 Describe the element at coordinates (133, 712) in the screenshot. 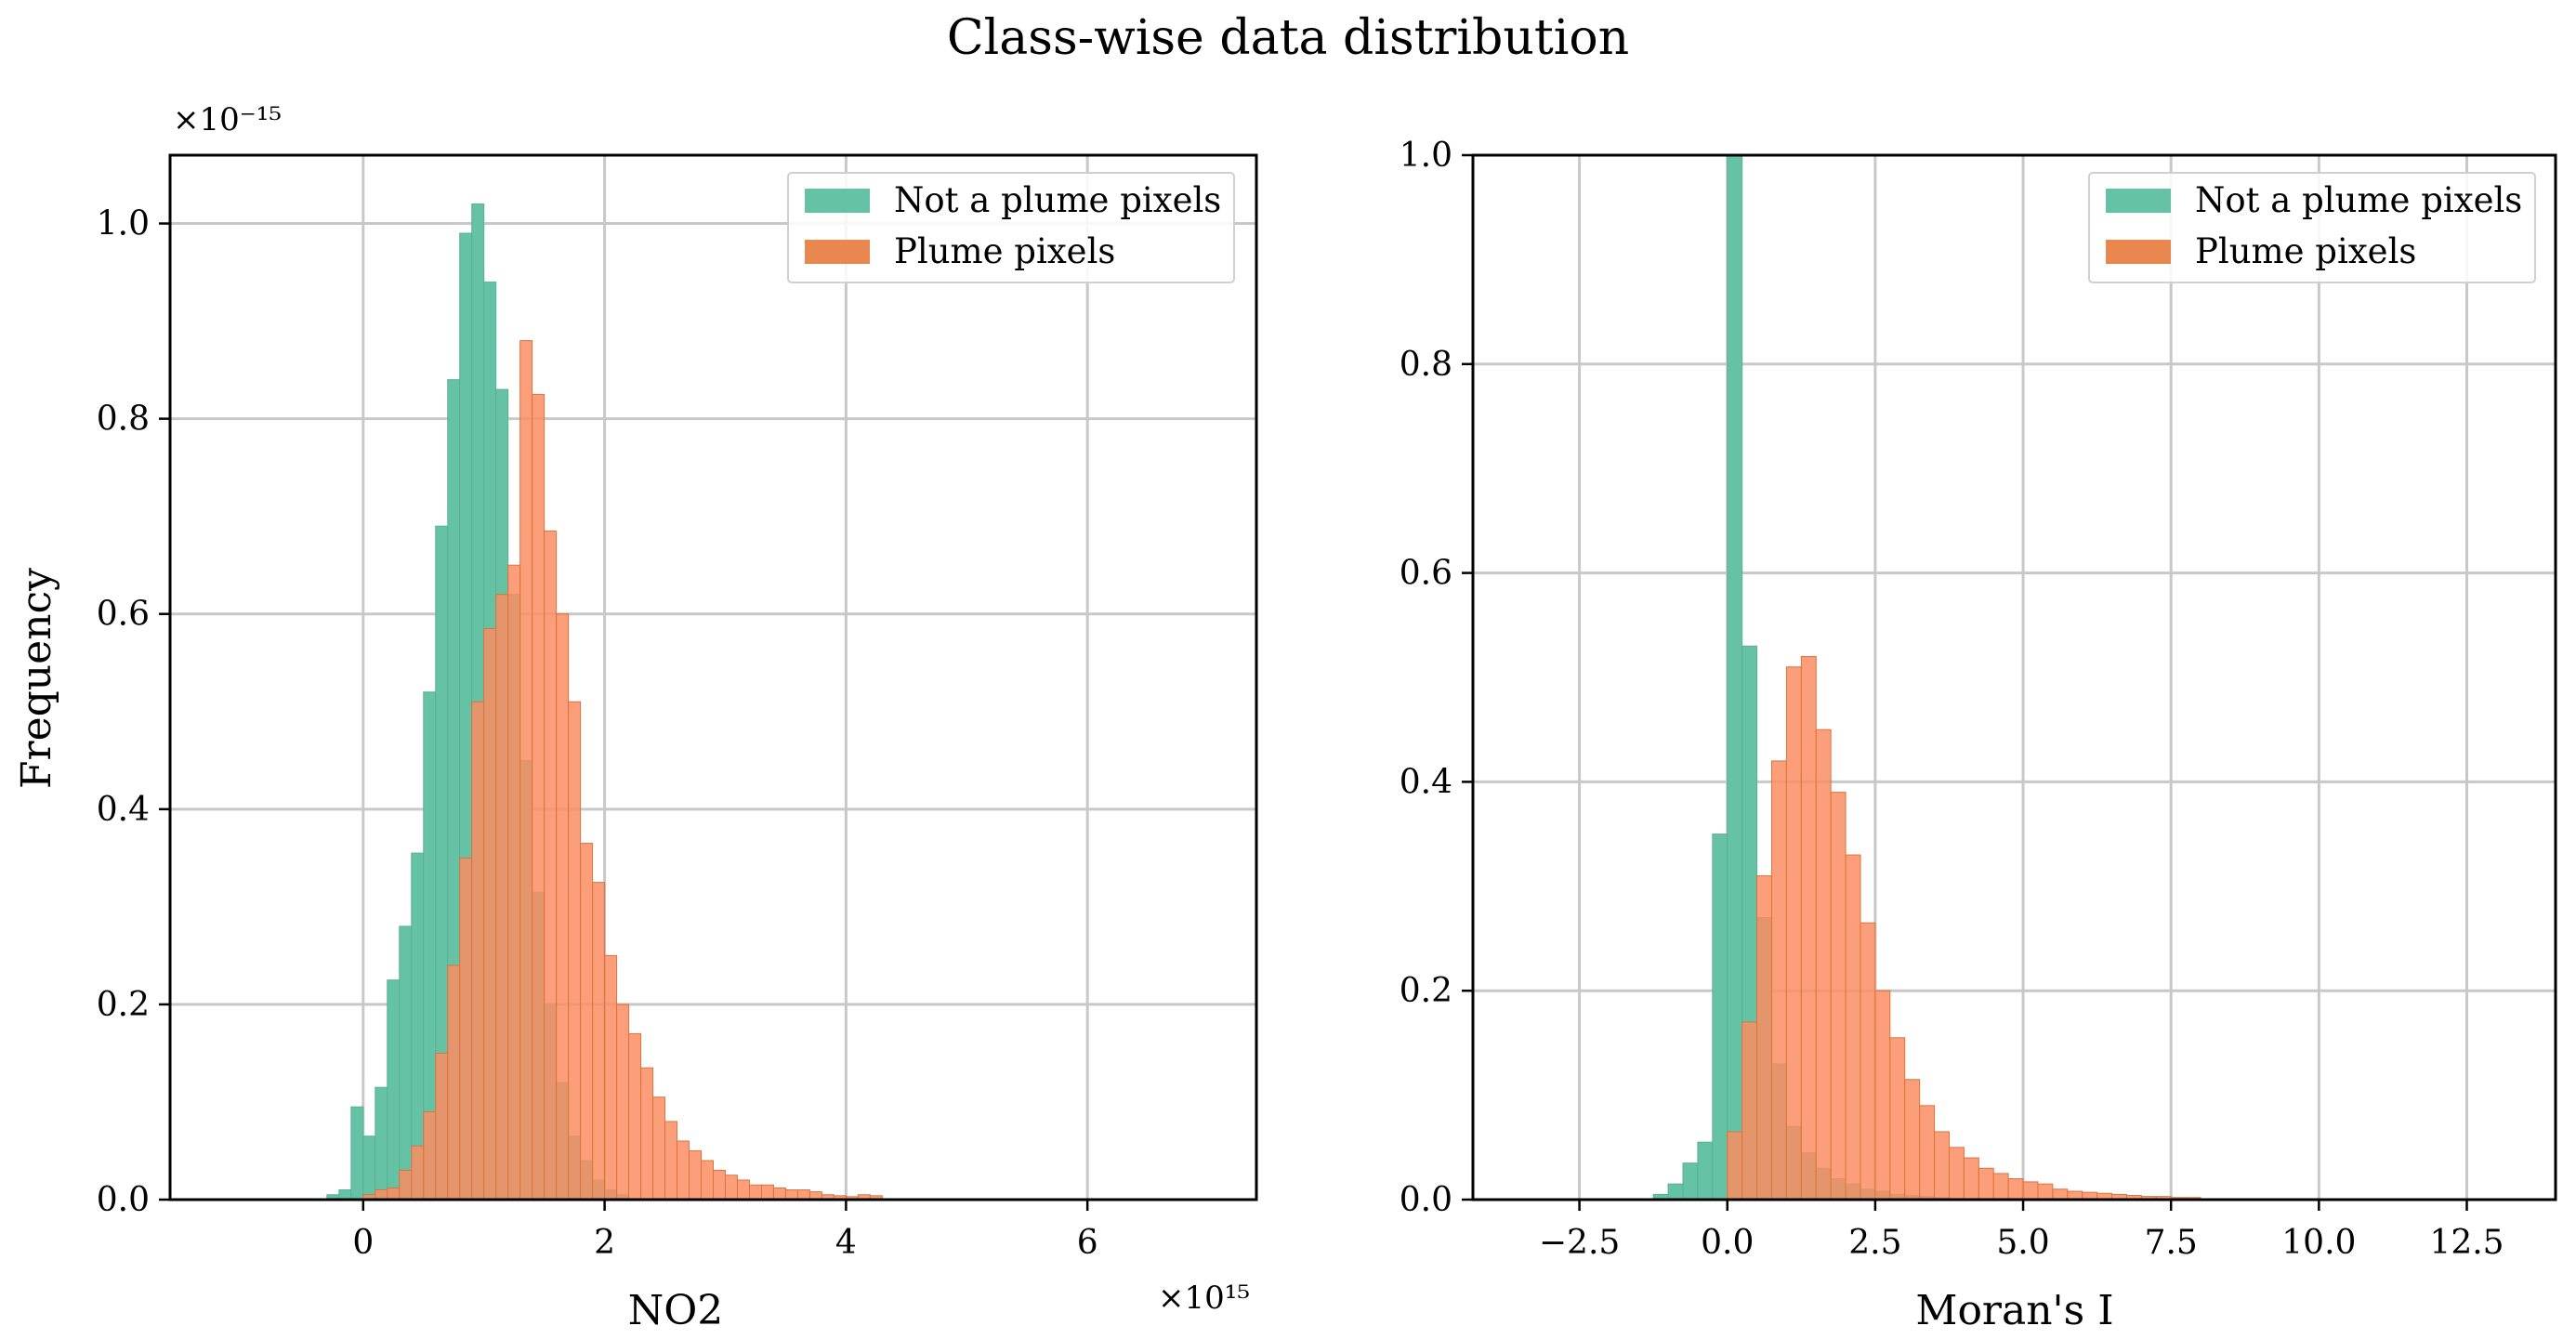

I see `y-tick-labels: 0.0 0.2 0.4 0.6 0.8 1.0` at that location.